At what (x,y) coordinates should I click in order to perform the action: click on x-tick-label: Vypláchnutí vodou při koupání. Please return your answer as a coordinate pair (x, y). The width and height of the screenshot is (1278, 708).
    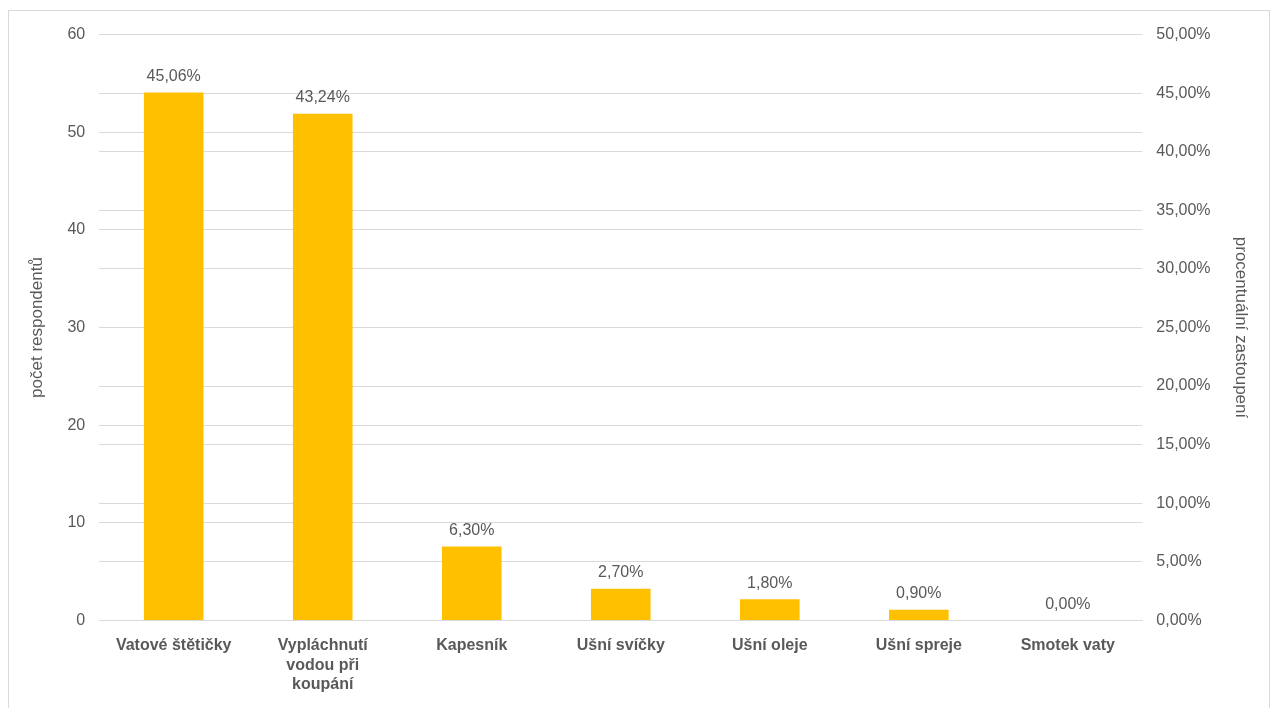
    Looking at the image, I should click on (323, 664).